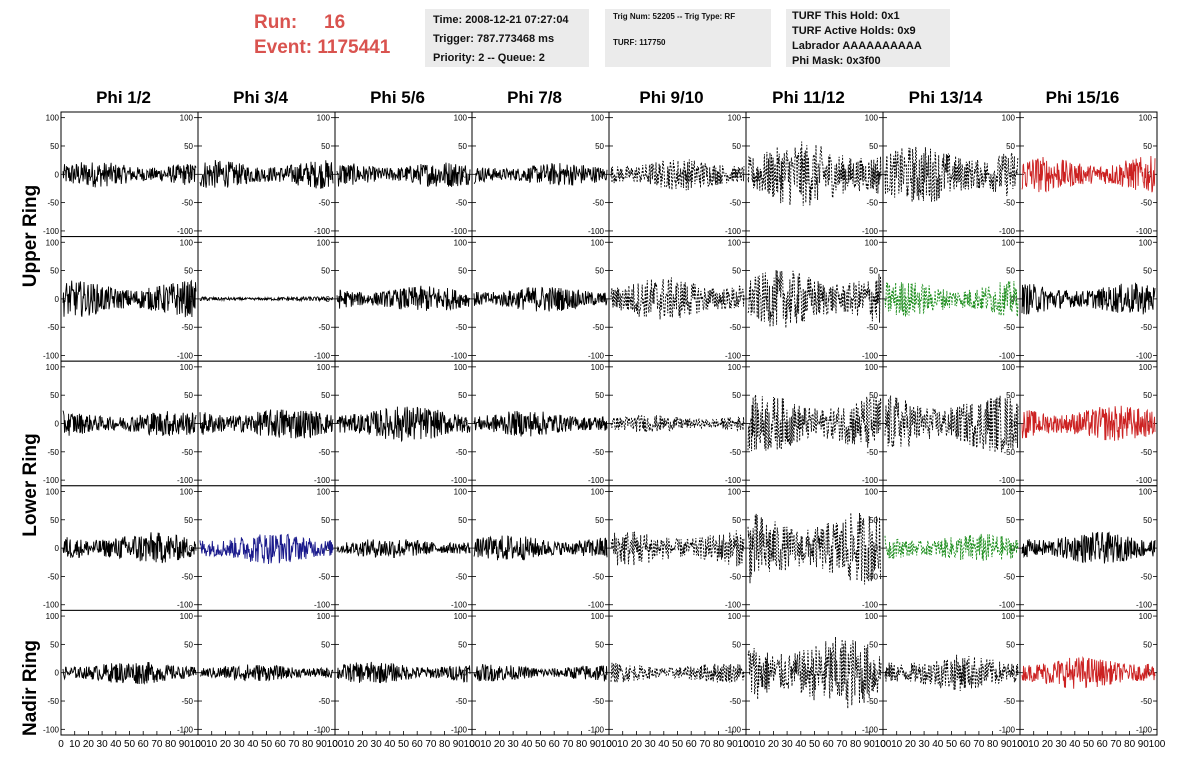 This screenshot has height=772, width=1196. I want to click on x-tick-label: 10, so click(212, 744).